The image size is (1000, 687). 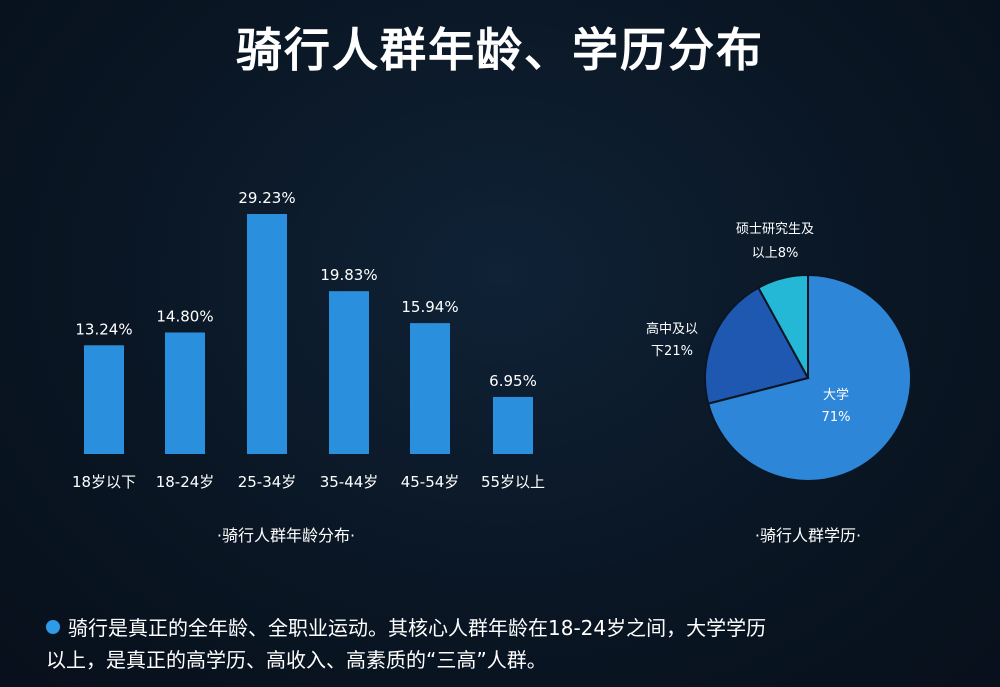 I want to click on bar-category-label: 18-24岁, so click(x=185, y=482).